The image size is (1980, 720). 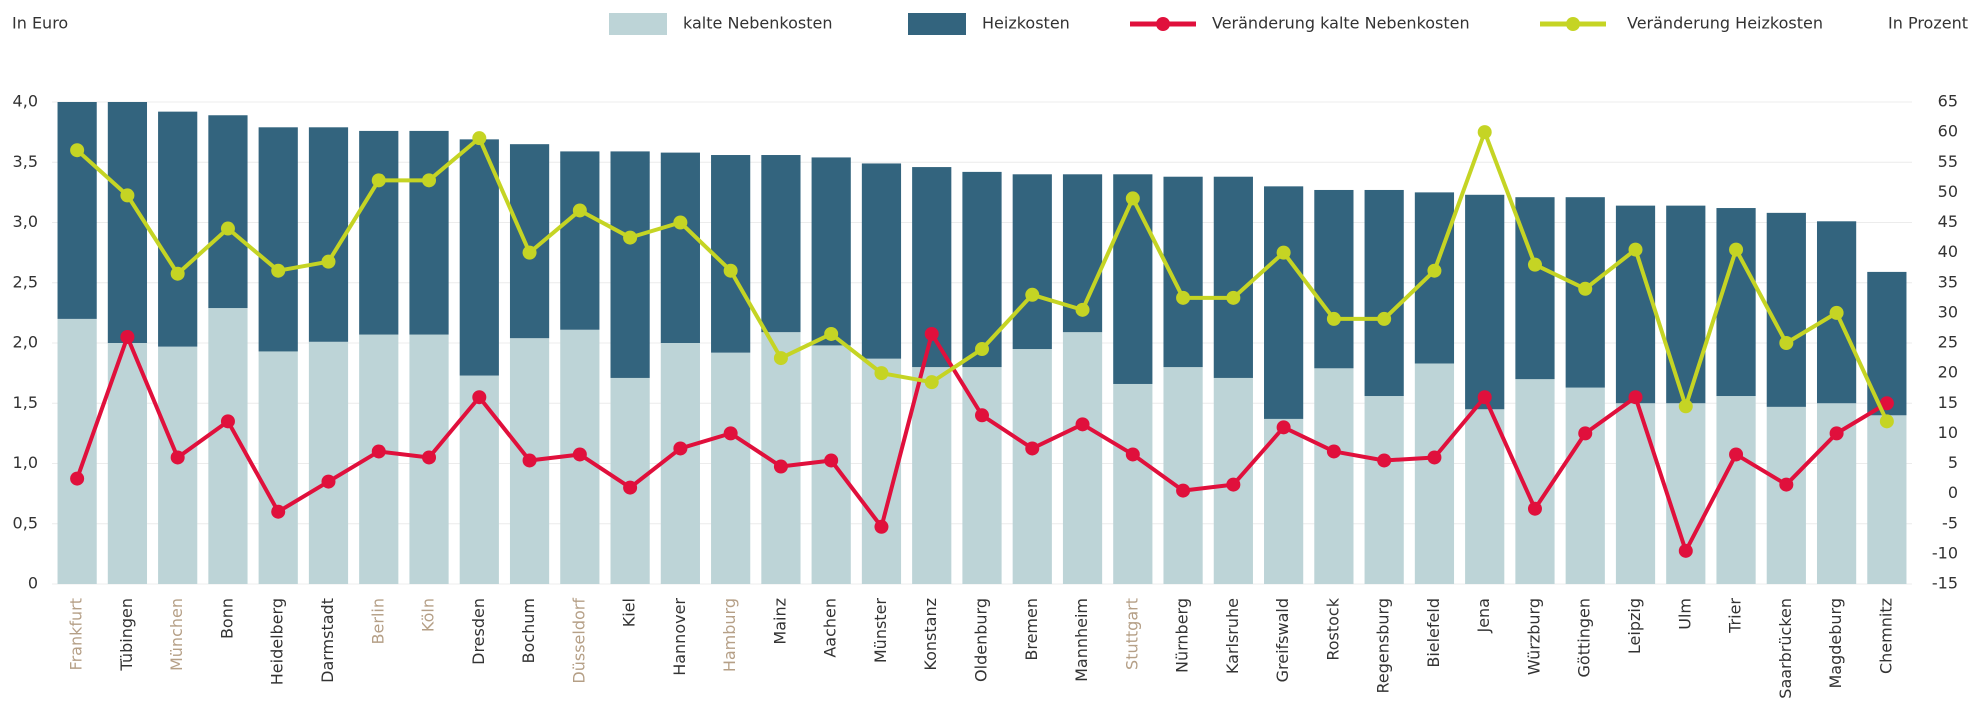 What do you see at coordinates (1953, 462) in the screenshot?
I see `y2-tick-label: 5` at bounding box center [1953, 462].